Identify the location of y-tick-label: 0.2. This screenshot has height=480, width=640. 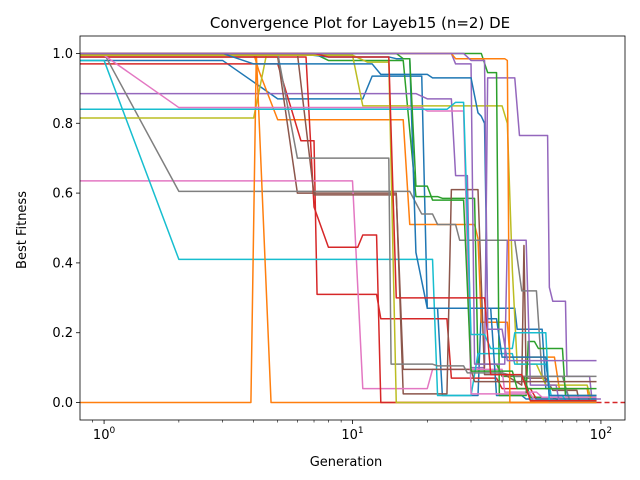
(62, 333).